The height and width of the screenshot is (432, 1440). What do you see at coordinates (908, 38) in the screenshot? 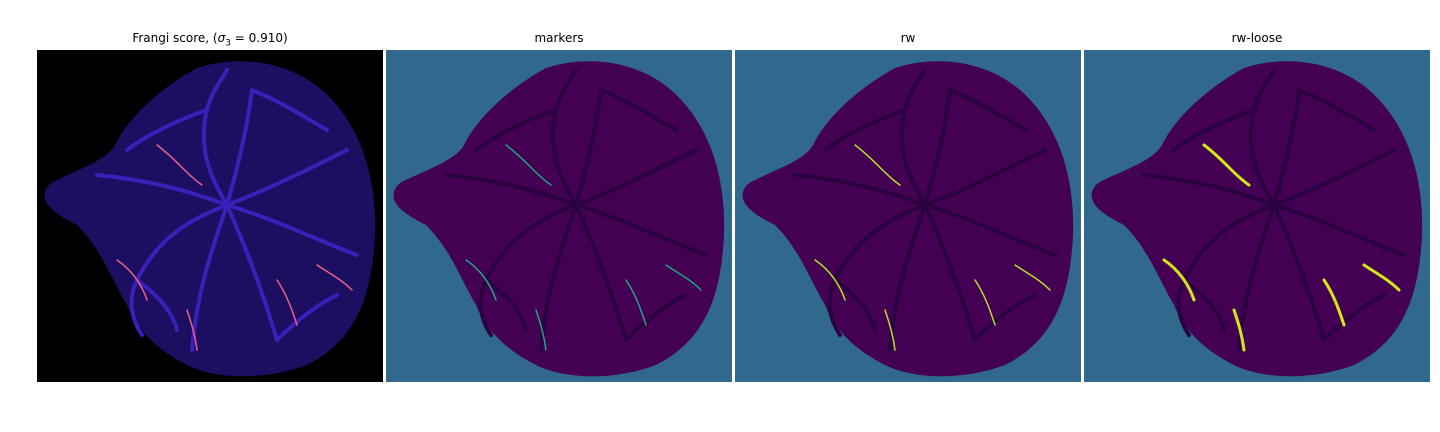
I see `panel-title-rw: rw` at bounding box center [908, 38].